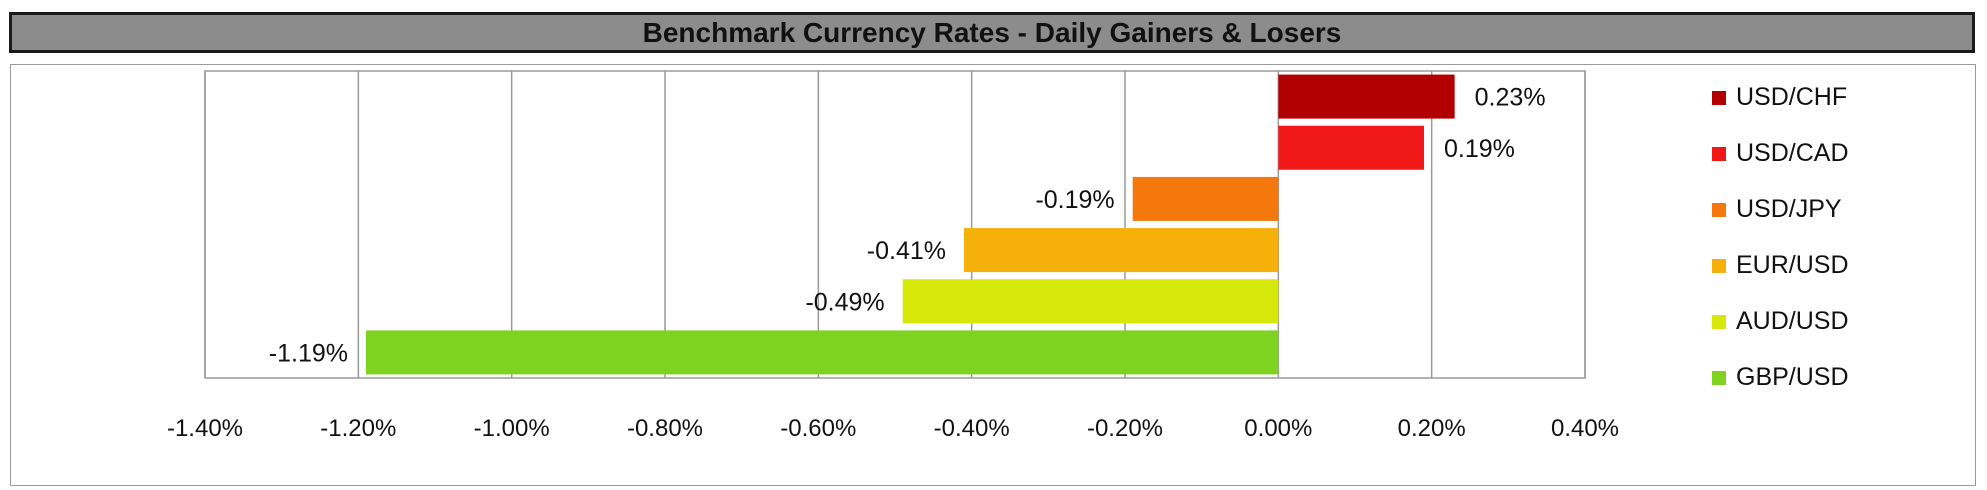 This screenshot has width=1987, height=490. What do you see at coordinates (1205, 198) in the screenshot?
I see `bar-usd-jpy` at bounding box center [1205, 198].